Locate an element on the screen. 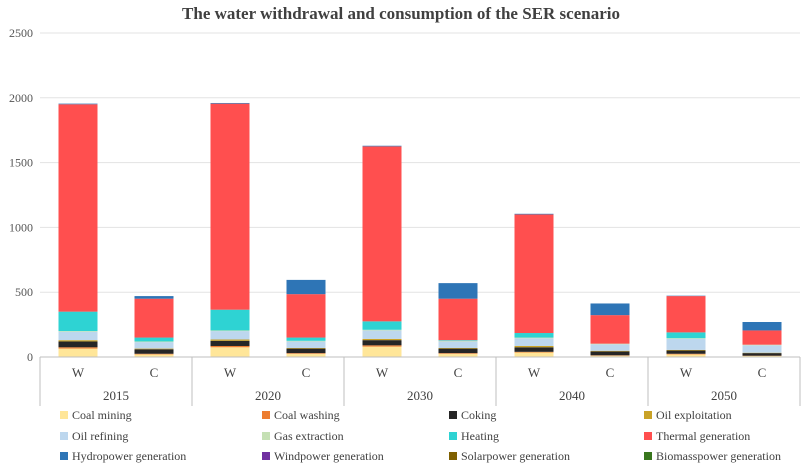 This screenshot has height=464, width=802. legend-label: Windpower generation is located at coordinates (329, 456).